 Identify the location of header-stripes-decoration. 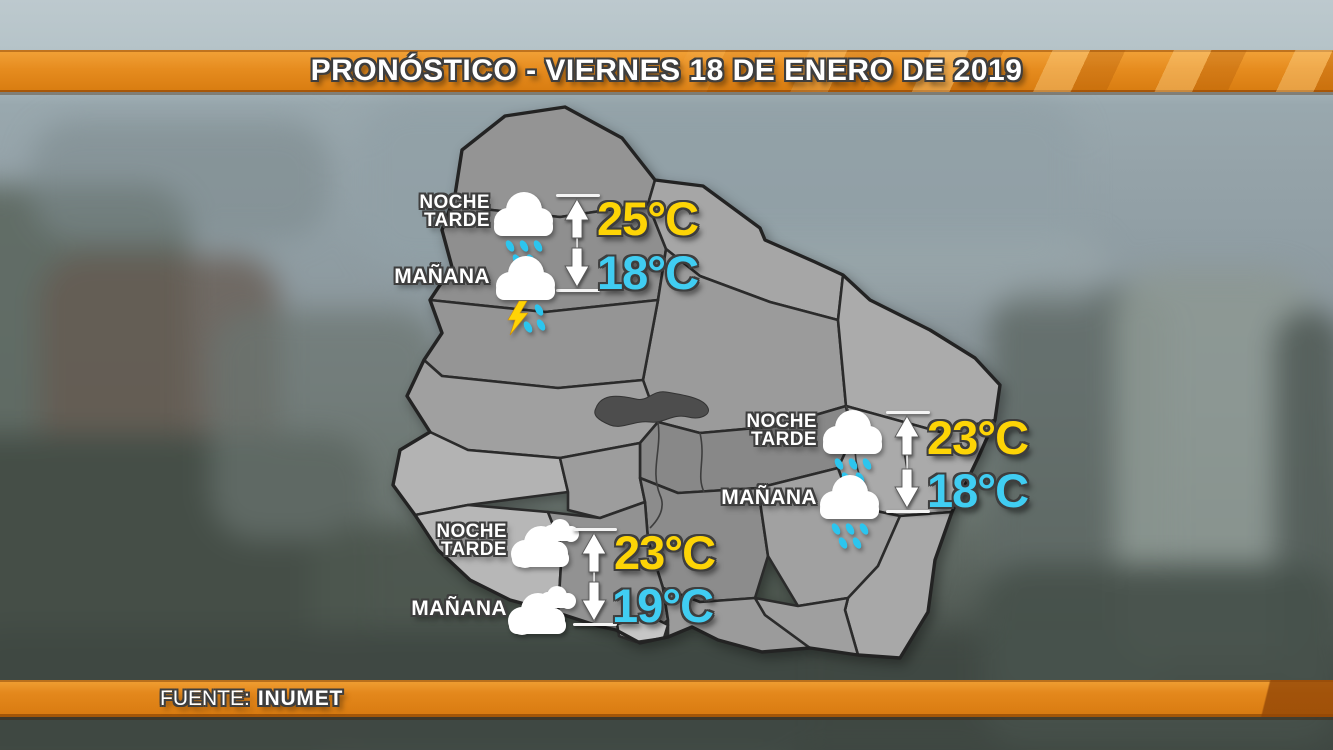
(986, 71).